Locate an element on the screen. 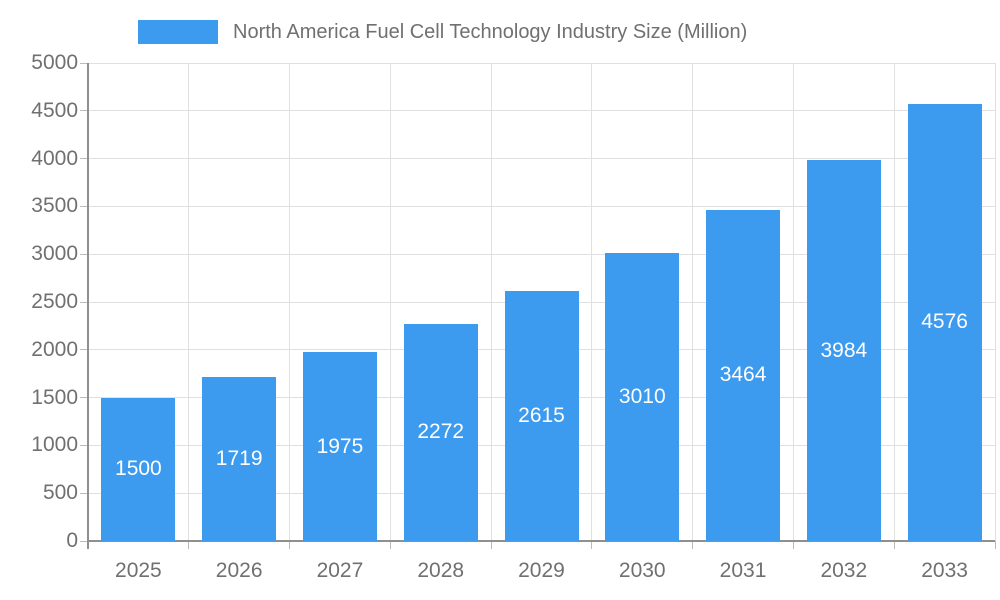  y-axis-label: 5000 is located at coordinates (54, 62).